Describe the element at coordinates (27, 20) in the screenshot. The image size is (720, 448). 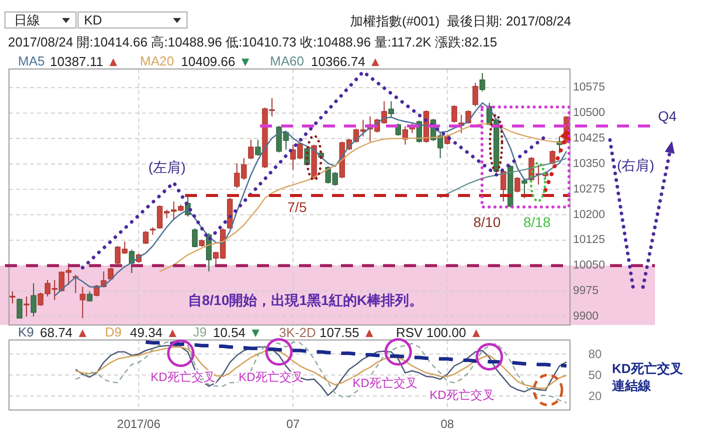
I see `text: 日線` at that location.